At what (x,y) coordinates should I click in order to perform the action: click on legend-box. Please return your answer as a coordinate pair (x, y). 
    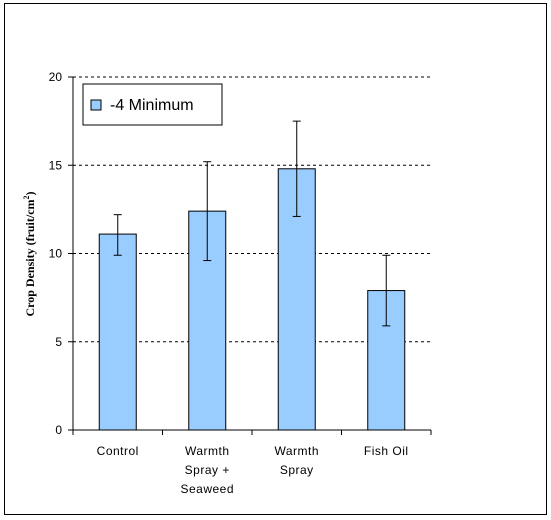
    Looking at the image, I should click on (152, 104).